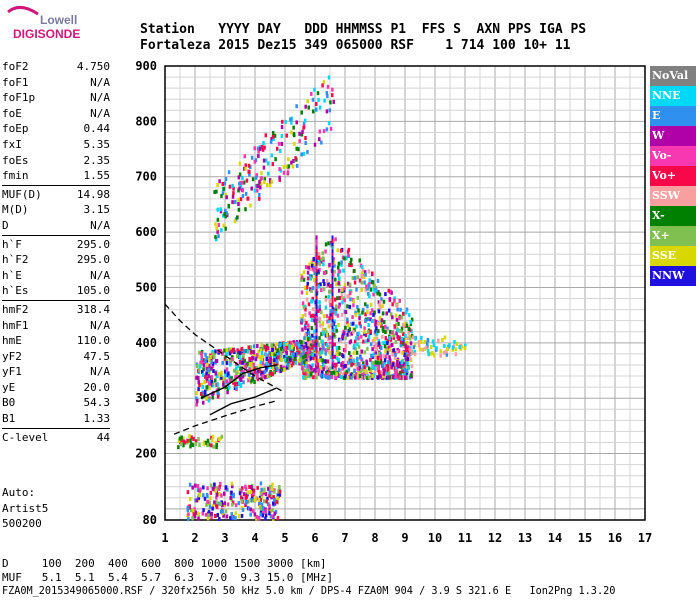  Describe the element at coordinates (15, 66) in the screenshot. I see `param-label: foF2` at that location.